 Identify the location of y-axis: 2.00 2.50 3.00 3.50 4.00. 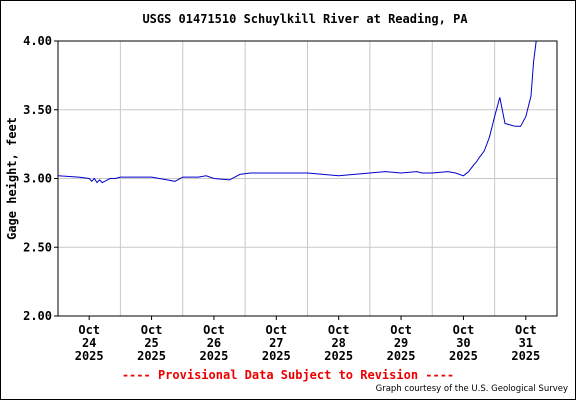
(40, 178).